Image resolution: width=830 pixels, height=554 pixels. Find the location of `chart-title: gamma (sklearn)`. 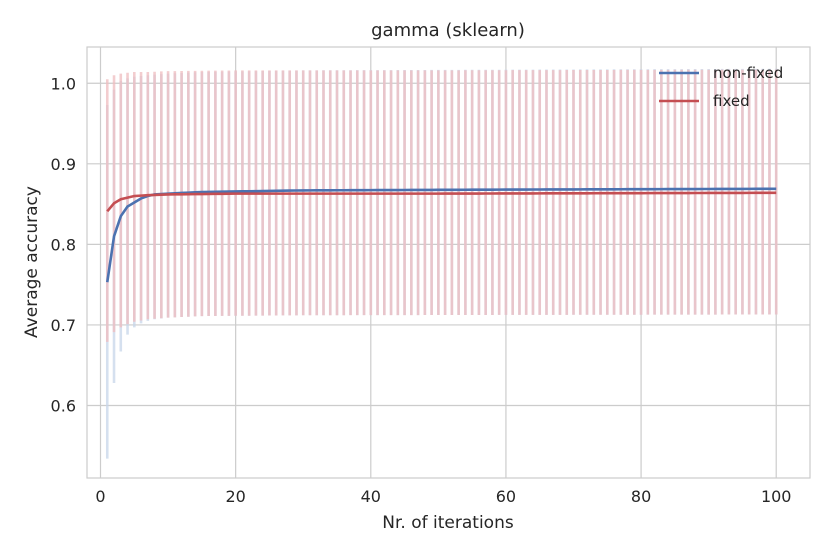

chart-title: gamma (sklearn) is located at coordinates (448, 30).